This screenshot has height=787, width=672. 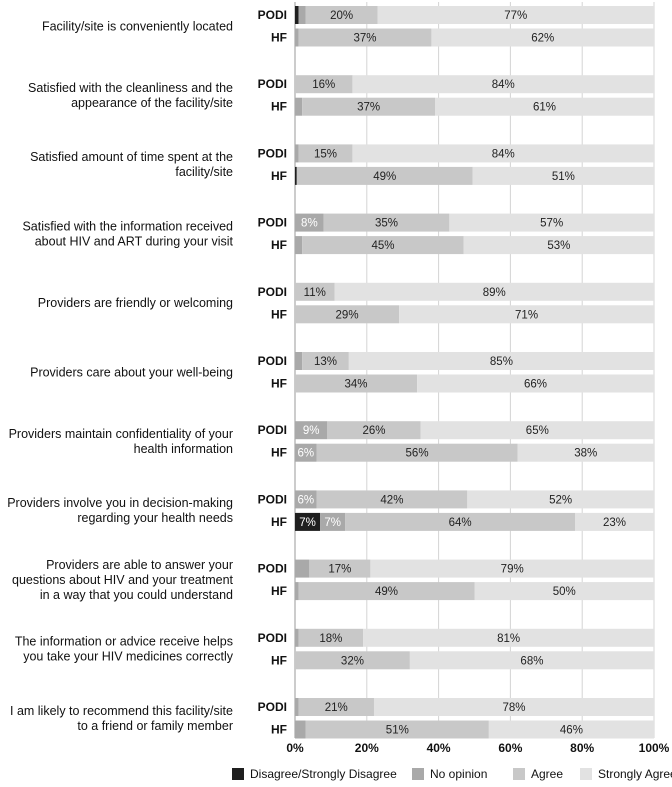 I want to click on data-label: 50%, so click(x=564, y=592).